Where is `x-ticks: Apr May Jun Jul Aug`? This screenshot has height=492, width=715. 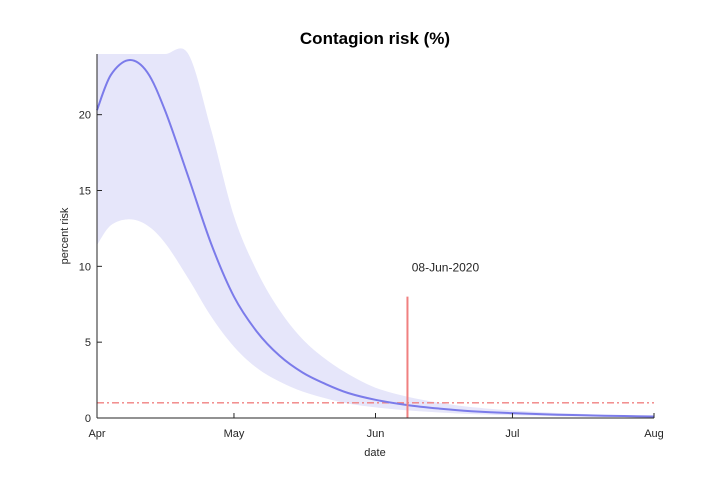 x-ticks: Apr May Jun Jul Aug is located at coordinates (376, 426).